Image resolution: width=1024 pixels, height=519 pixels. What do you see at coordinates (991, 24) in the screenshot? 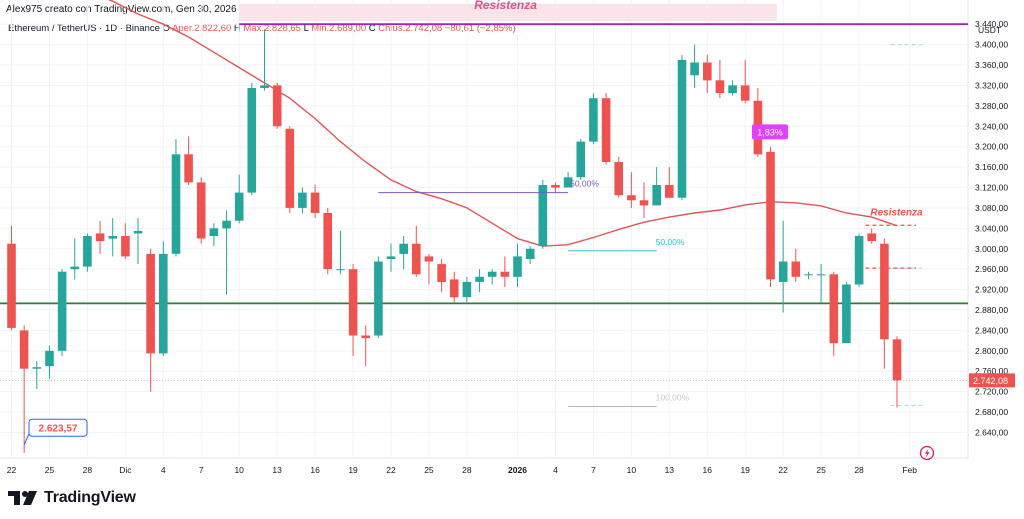
I see `price-tick-label: 3.440,00` at bounding box center [991, 24].